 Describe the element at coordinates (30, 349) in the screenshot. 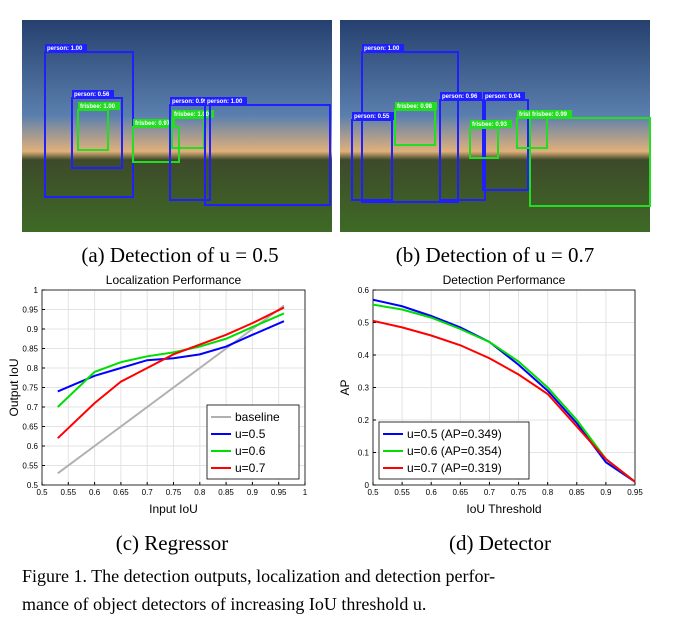

I see `y-tick-label: 0.85` at that location.